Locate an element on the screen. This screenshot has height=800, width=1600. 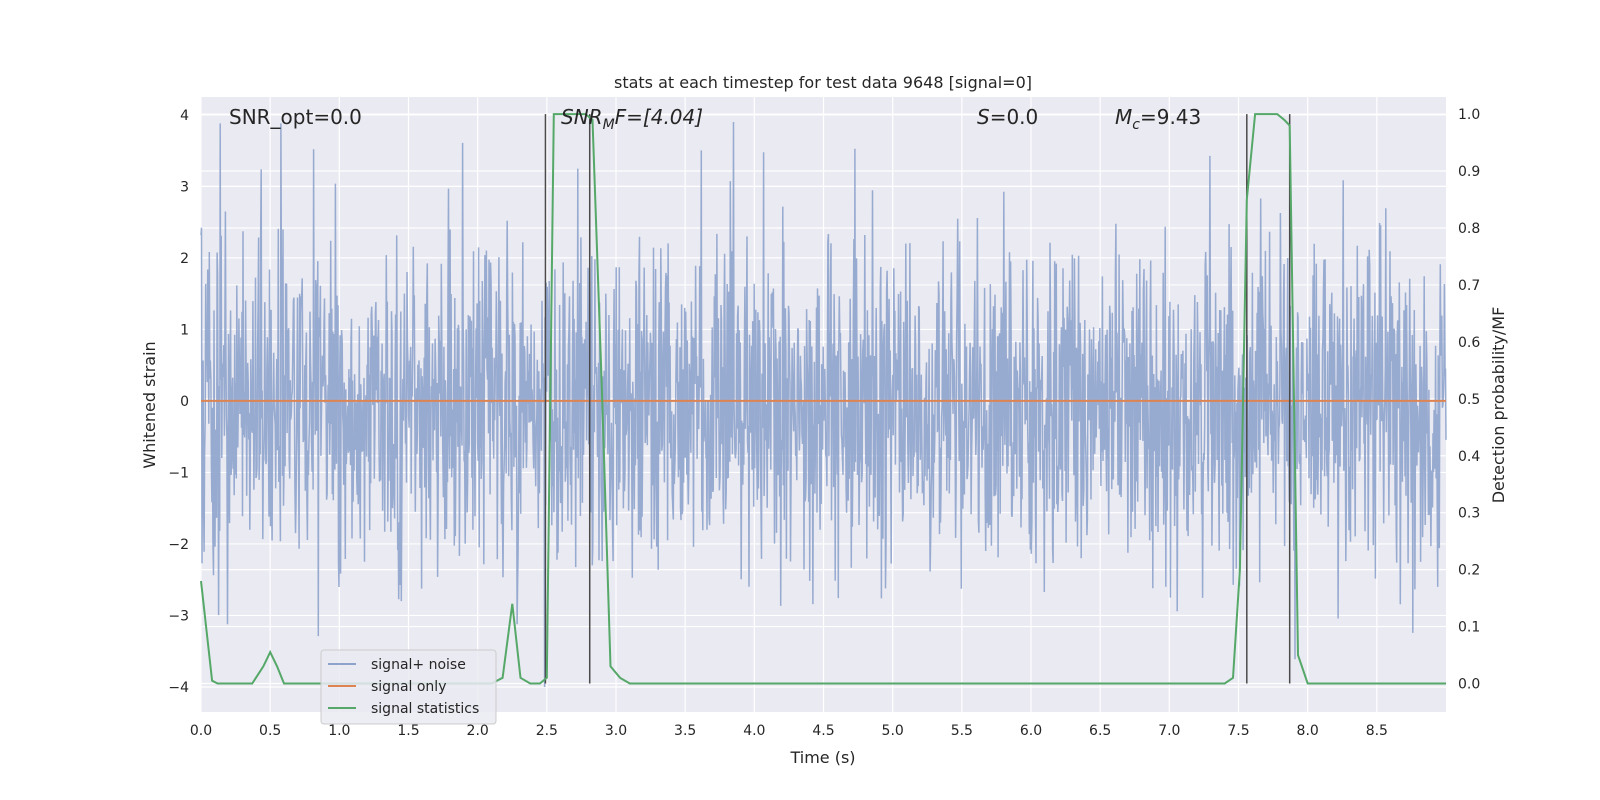
y-axis-left-ticks: −4 −3 −2 −1 0 1 2 3 4 is located at coordinates (178, 402).